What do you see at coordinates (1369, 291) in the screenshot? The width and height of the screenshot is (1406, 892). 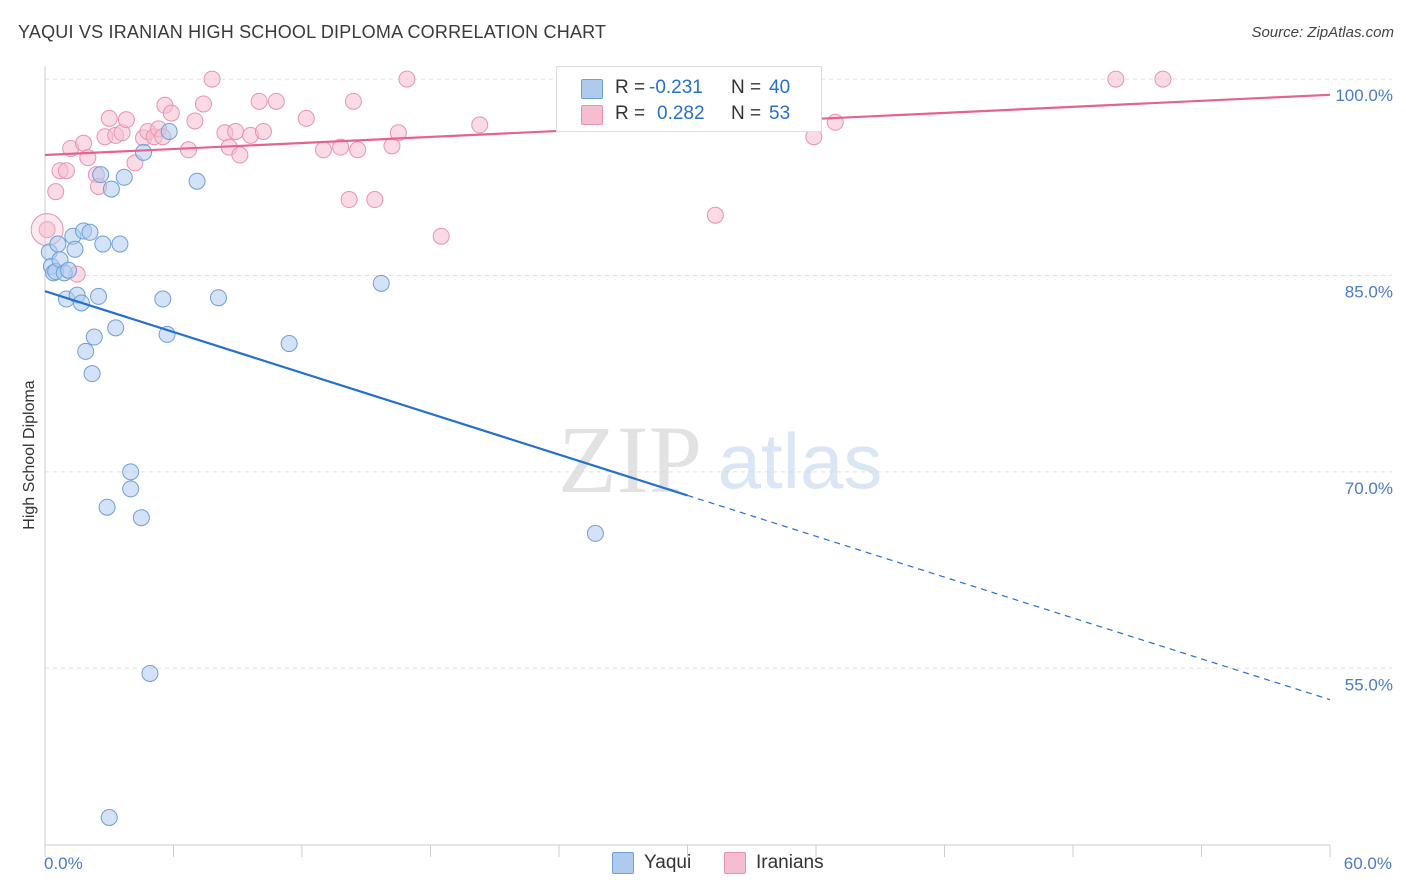 I see `y-tick-label-85: 85.0%` at bounding box center [1369, 291].